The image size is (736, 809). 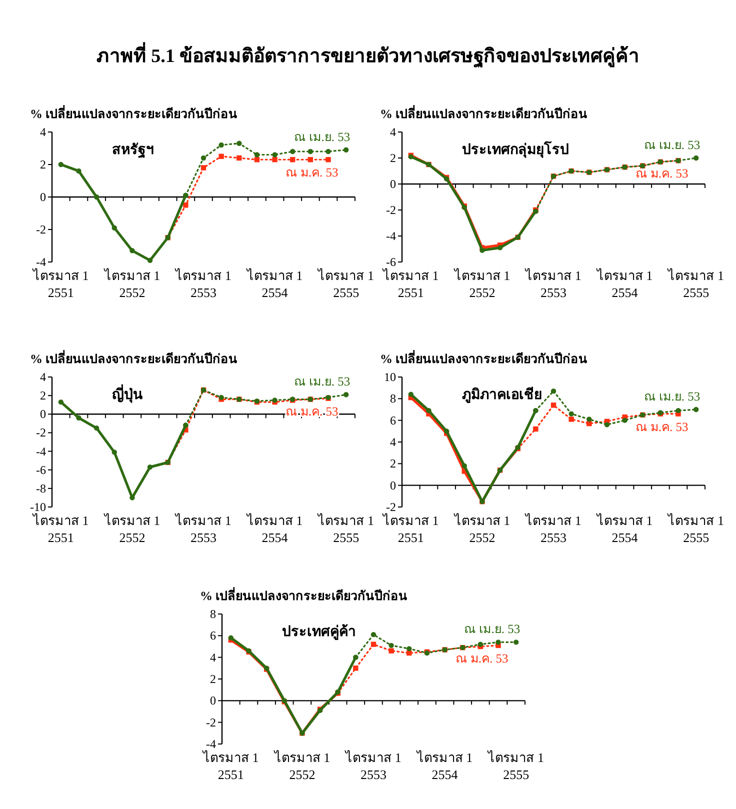 I want to click on text: ประเทศคู่ค้า, so click(x=319, y=632).